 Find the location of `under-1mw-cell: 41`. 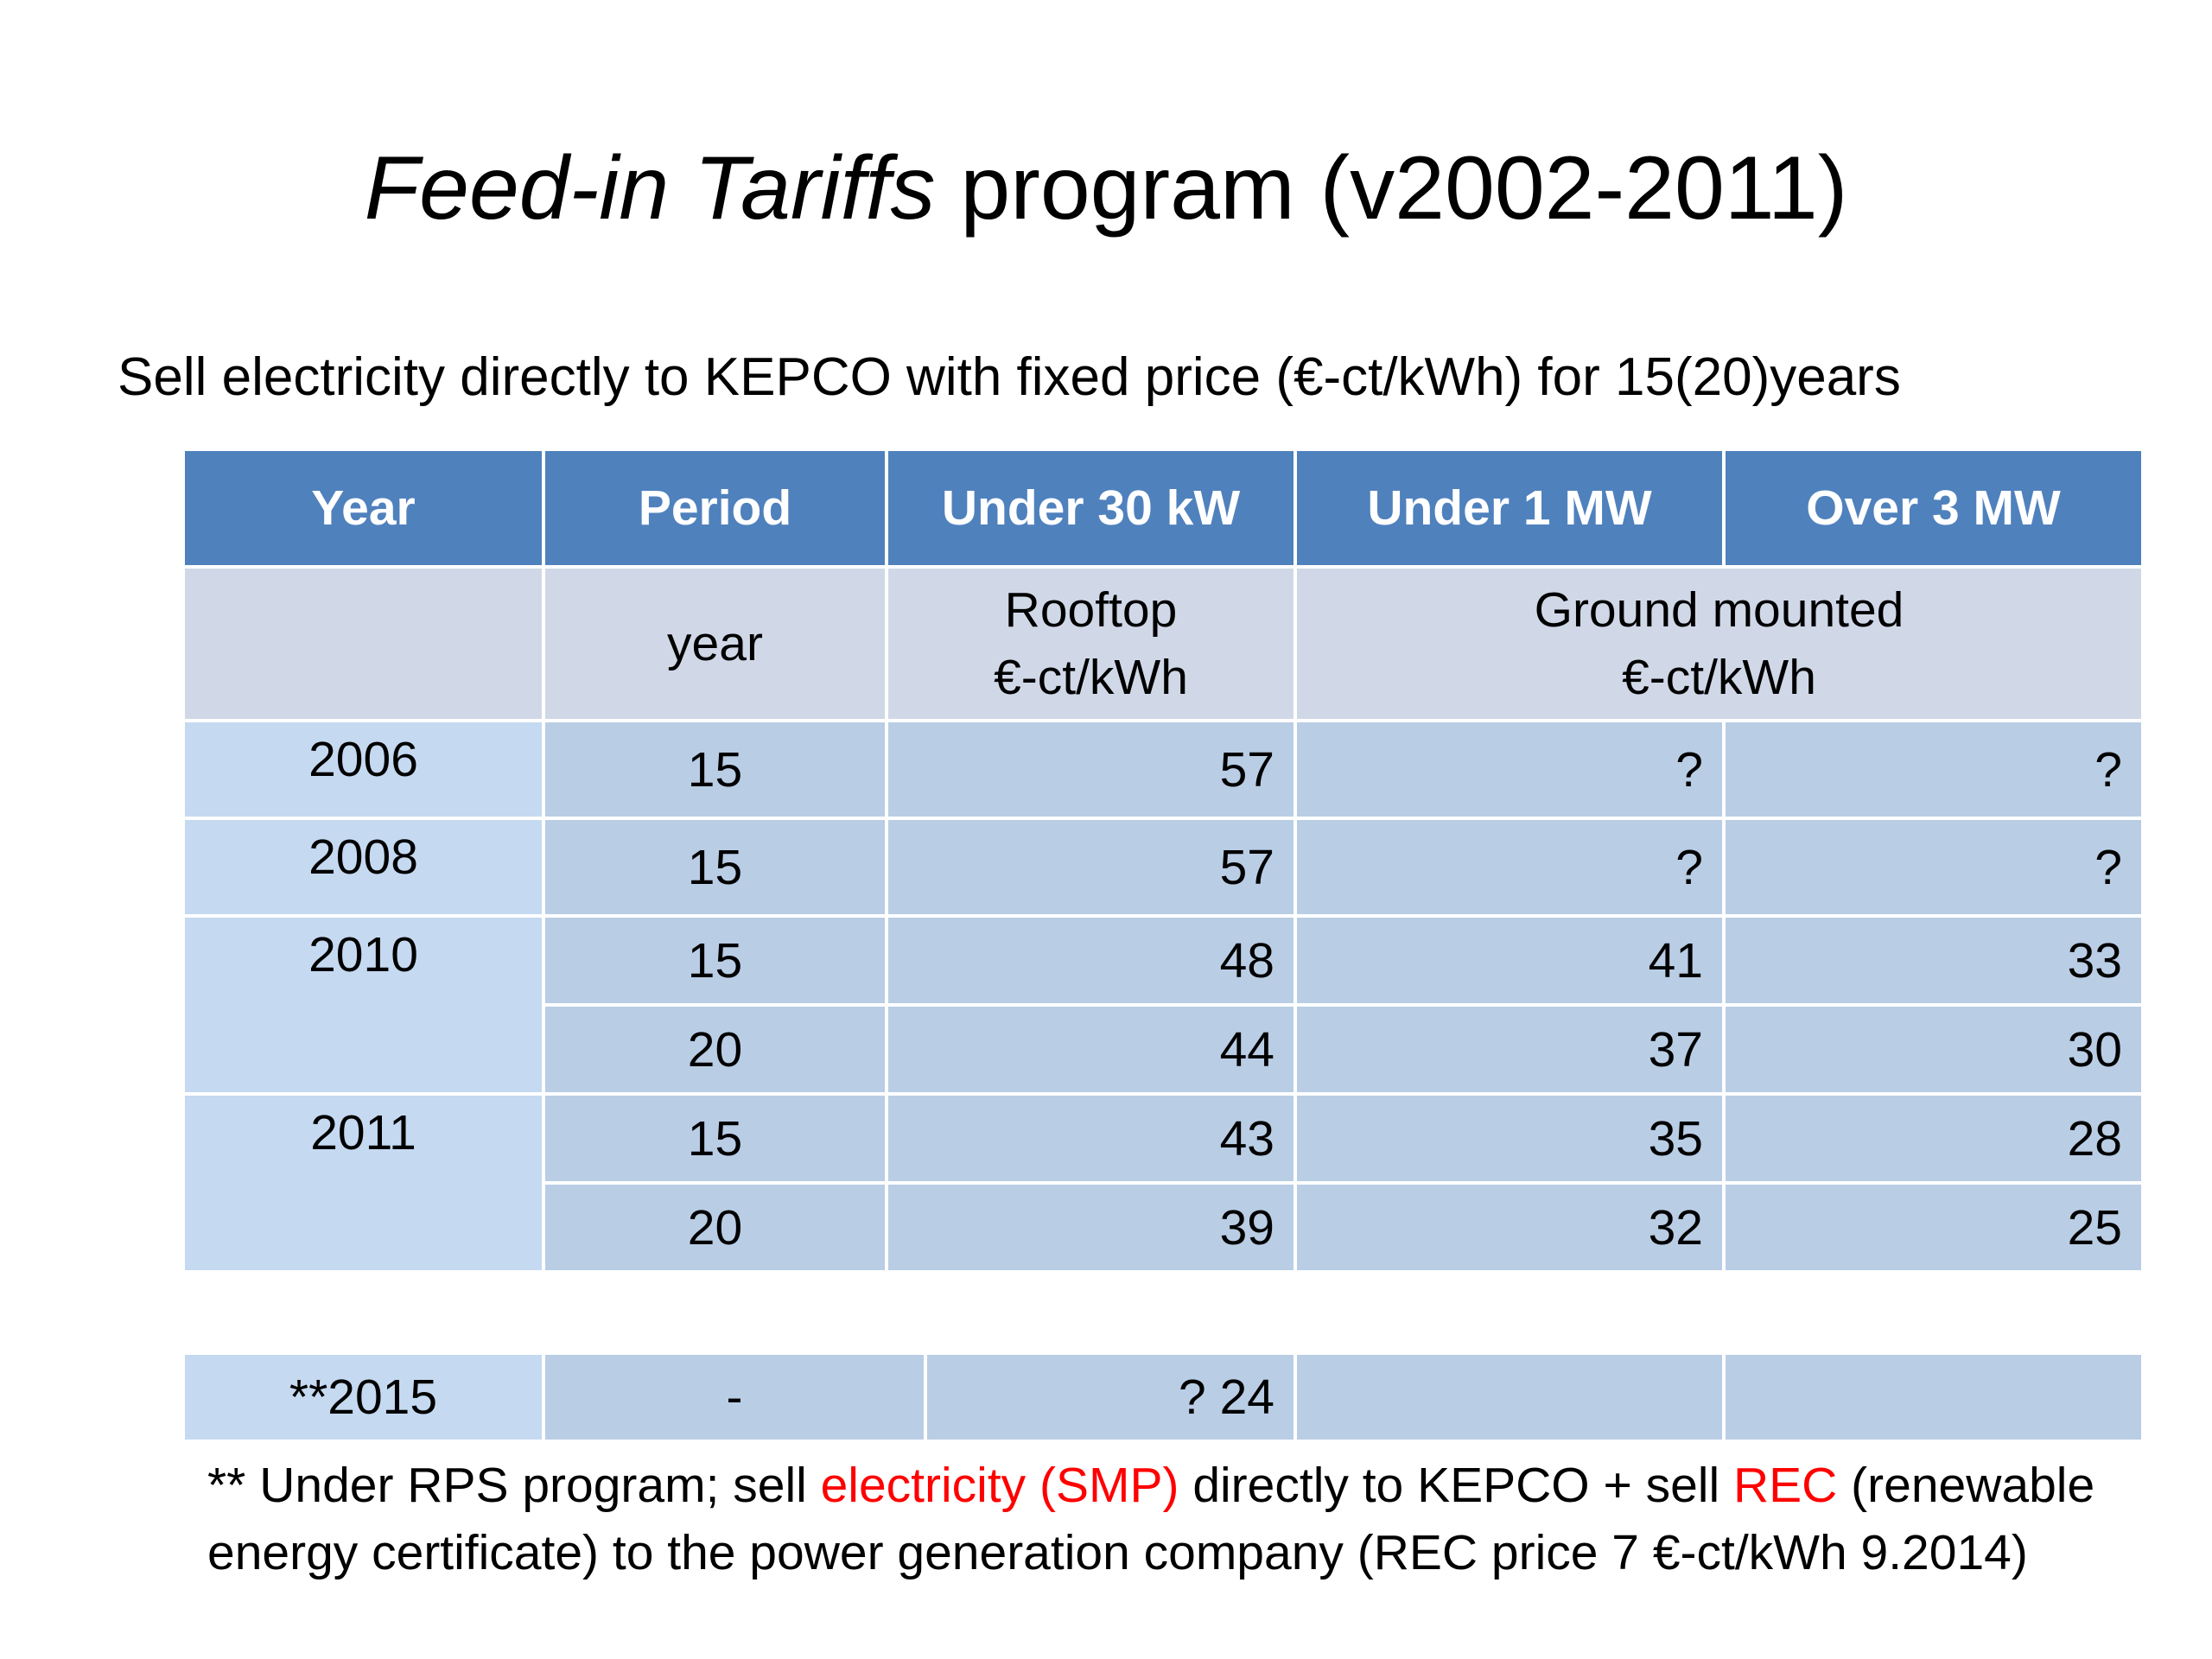

under-1mw-cell: 41 is located at coordinates (1509, 960).